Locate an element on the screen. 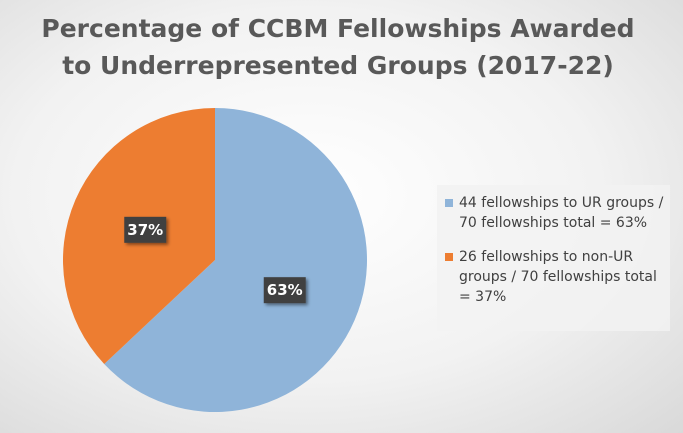  chart-title: to Underrepresented Groups (2017-22) is located at coordinates (338, 65).